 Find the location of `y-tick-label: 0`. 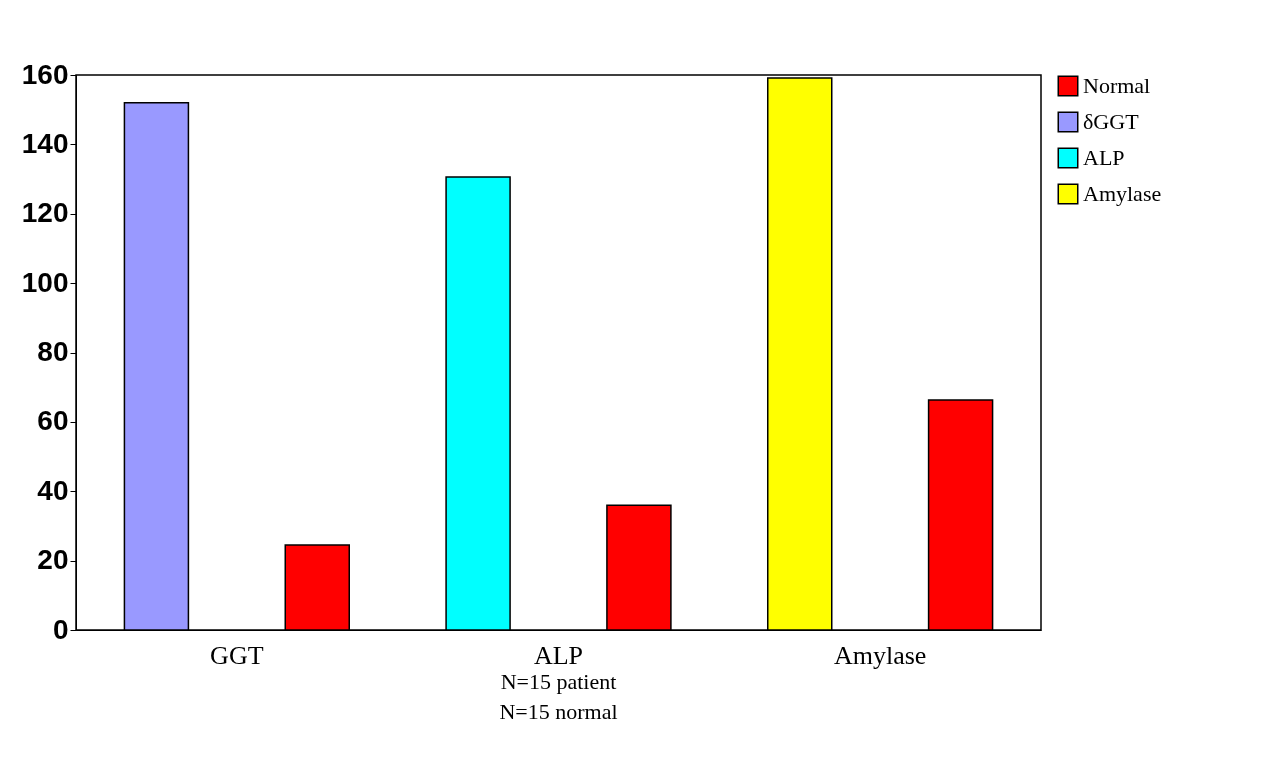

y-tick-label: 0 is located at coordinates (60, 629).